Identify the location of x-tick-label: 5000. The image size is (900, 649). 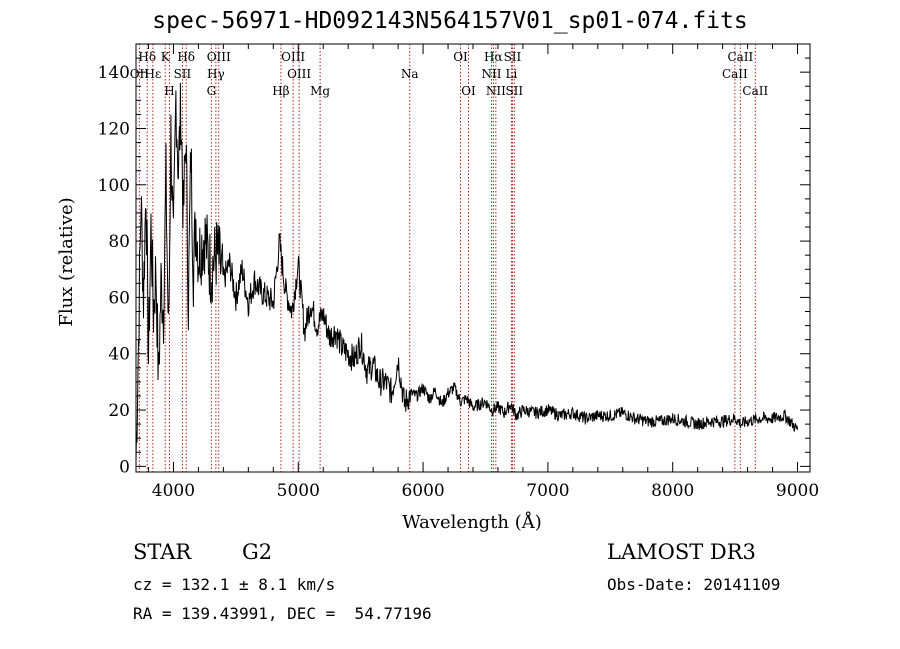
(298, 491).